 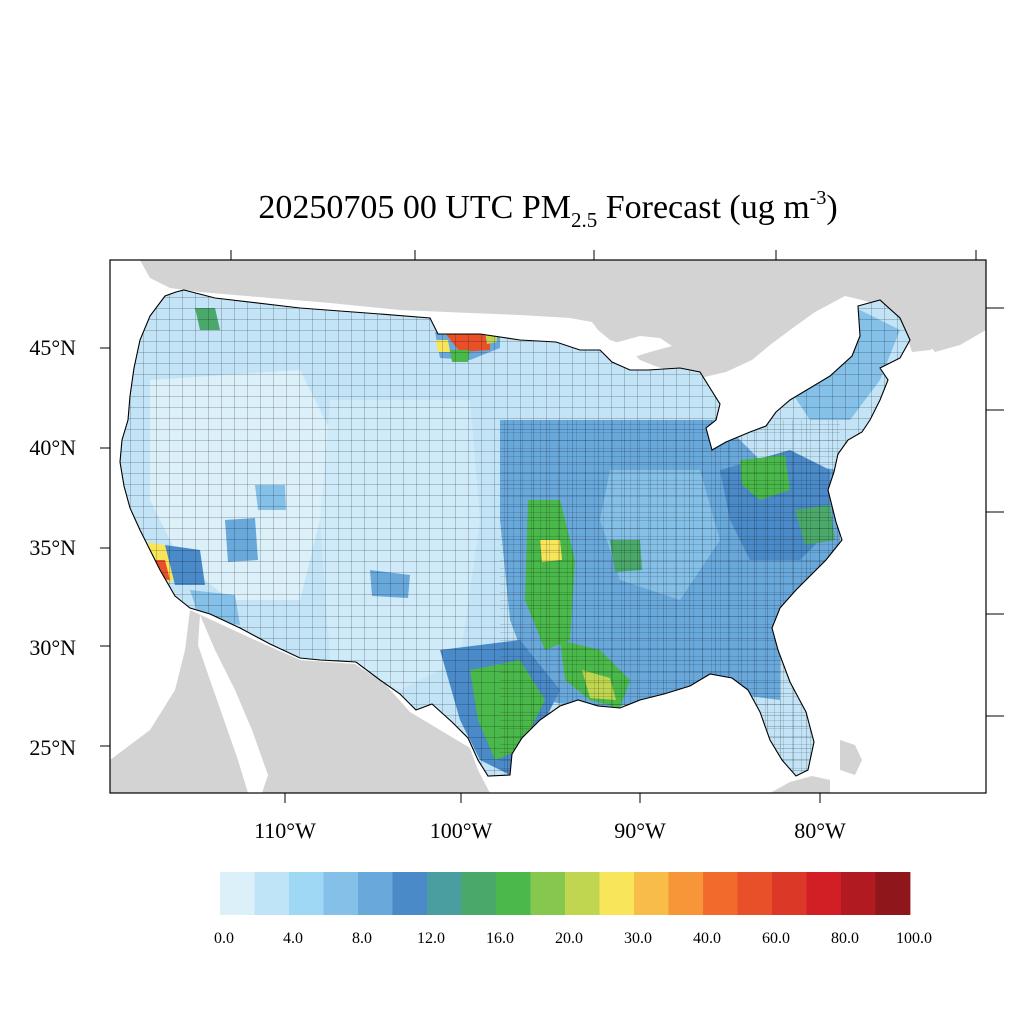 I want to click on lon-label: 80°W, so click(x=820, y=830).